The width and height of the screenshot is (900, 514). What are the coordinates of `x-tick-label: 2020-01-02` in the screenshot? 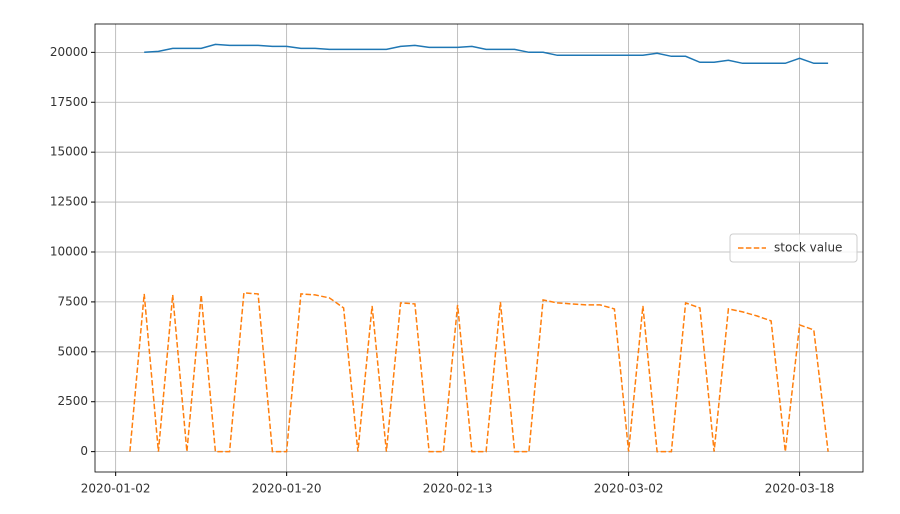 It's located at (116, 489).